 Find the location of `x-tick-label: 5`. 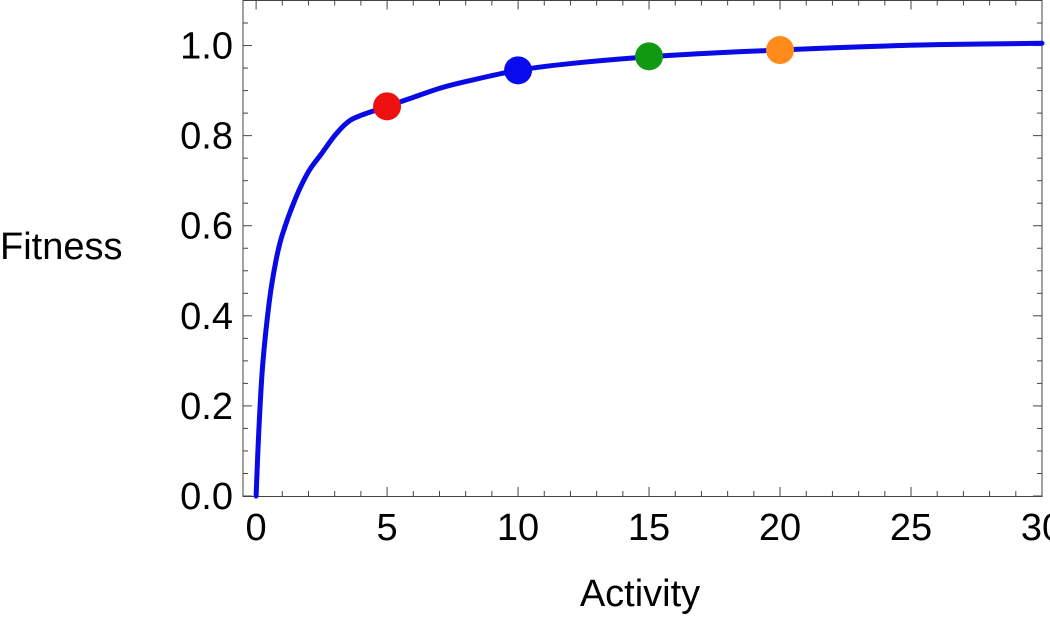

x-tick-label: 5 is located at coordinates (387, 528).